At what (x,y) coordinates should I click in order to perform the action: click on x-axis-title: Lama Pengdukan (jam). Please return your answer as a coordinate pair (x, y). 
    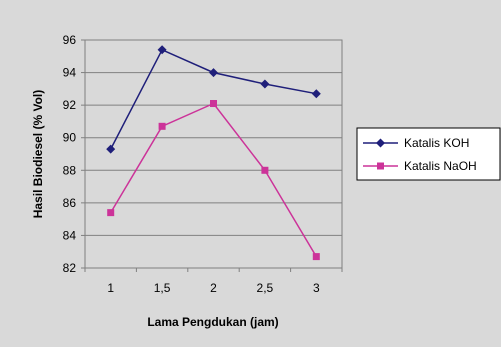
    Looking at the image, I should click on (212, 322).